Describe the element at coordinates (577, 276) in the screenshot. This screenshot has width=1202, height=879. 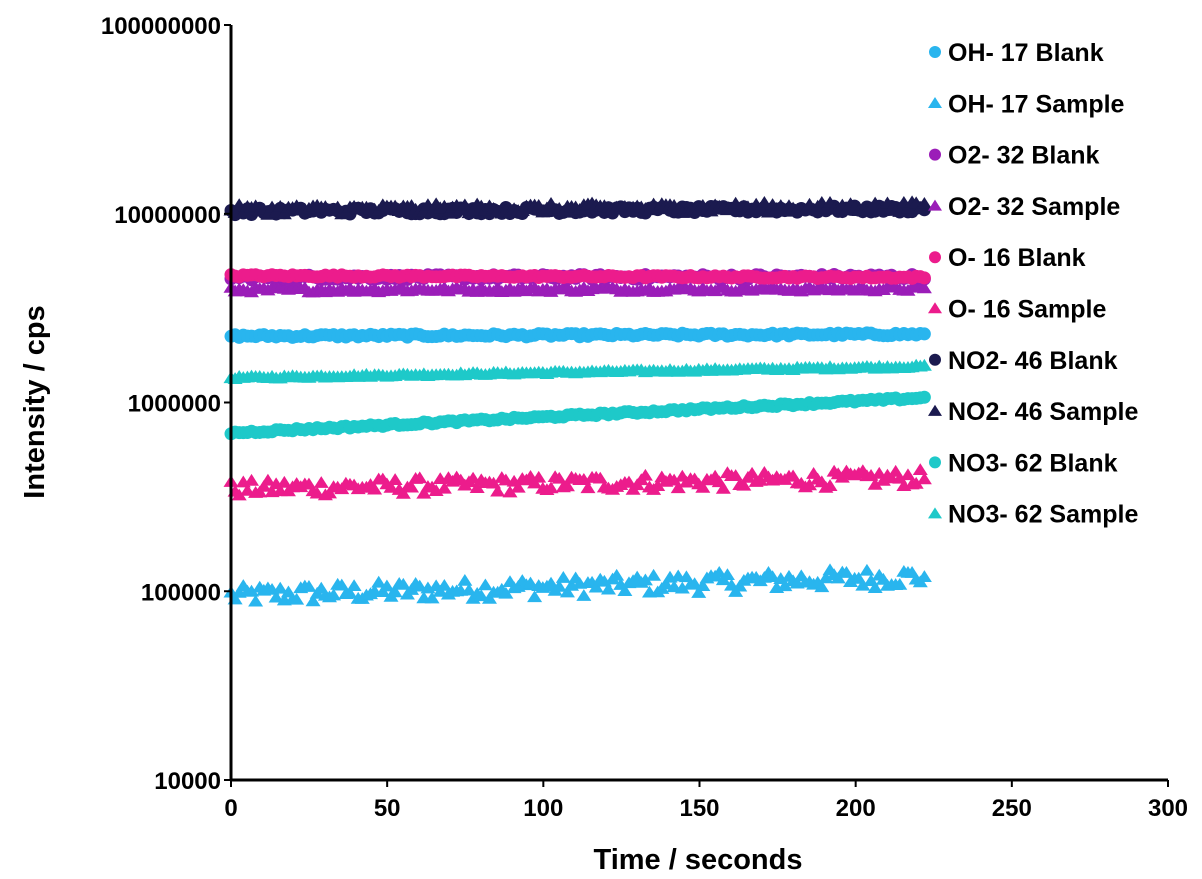
I see `series-o-16-blank` at that location.